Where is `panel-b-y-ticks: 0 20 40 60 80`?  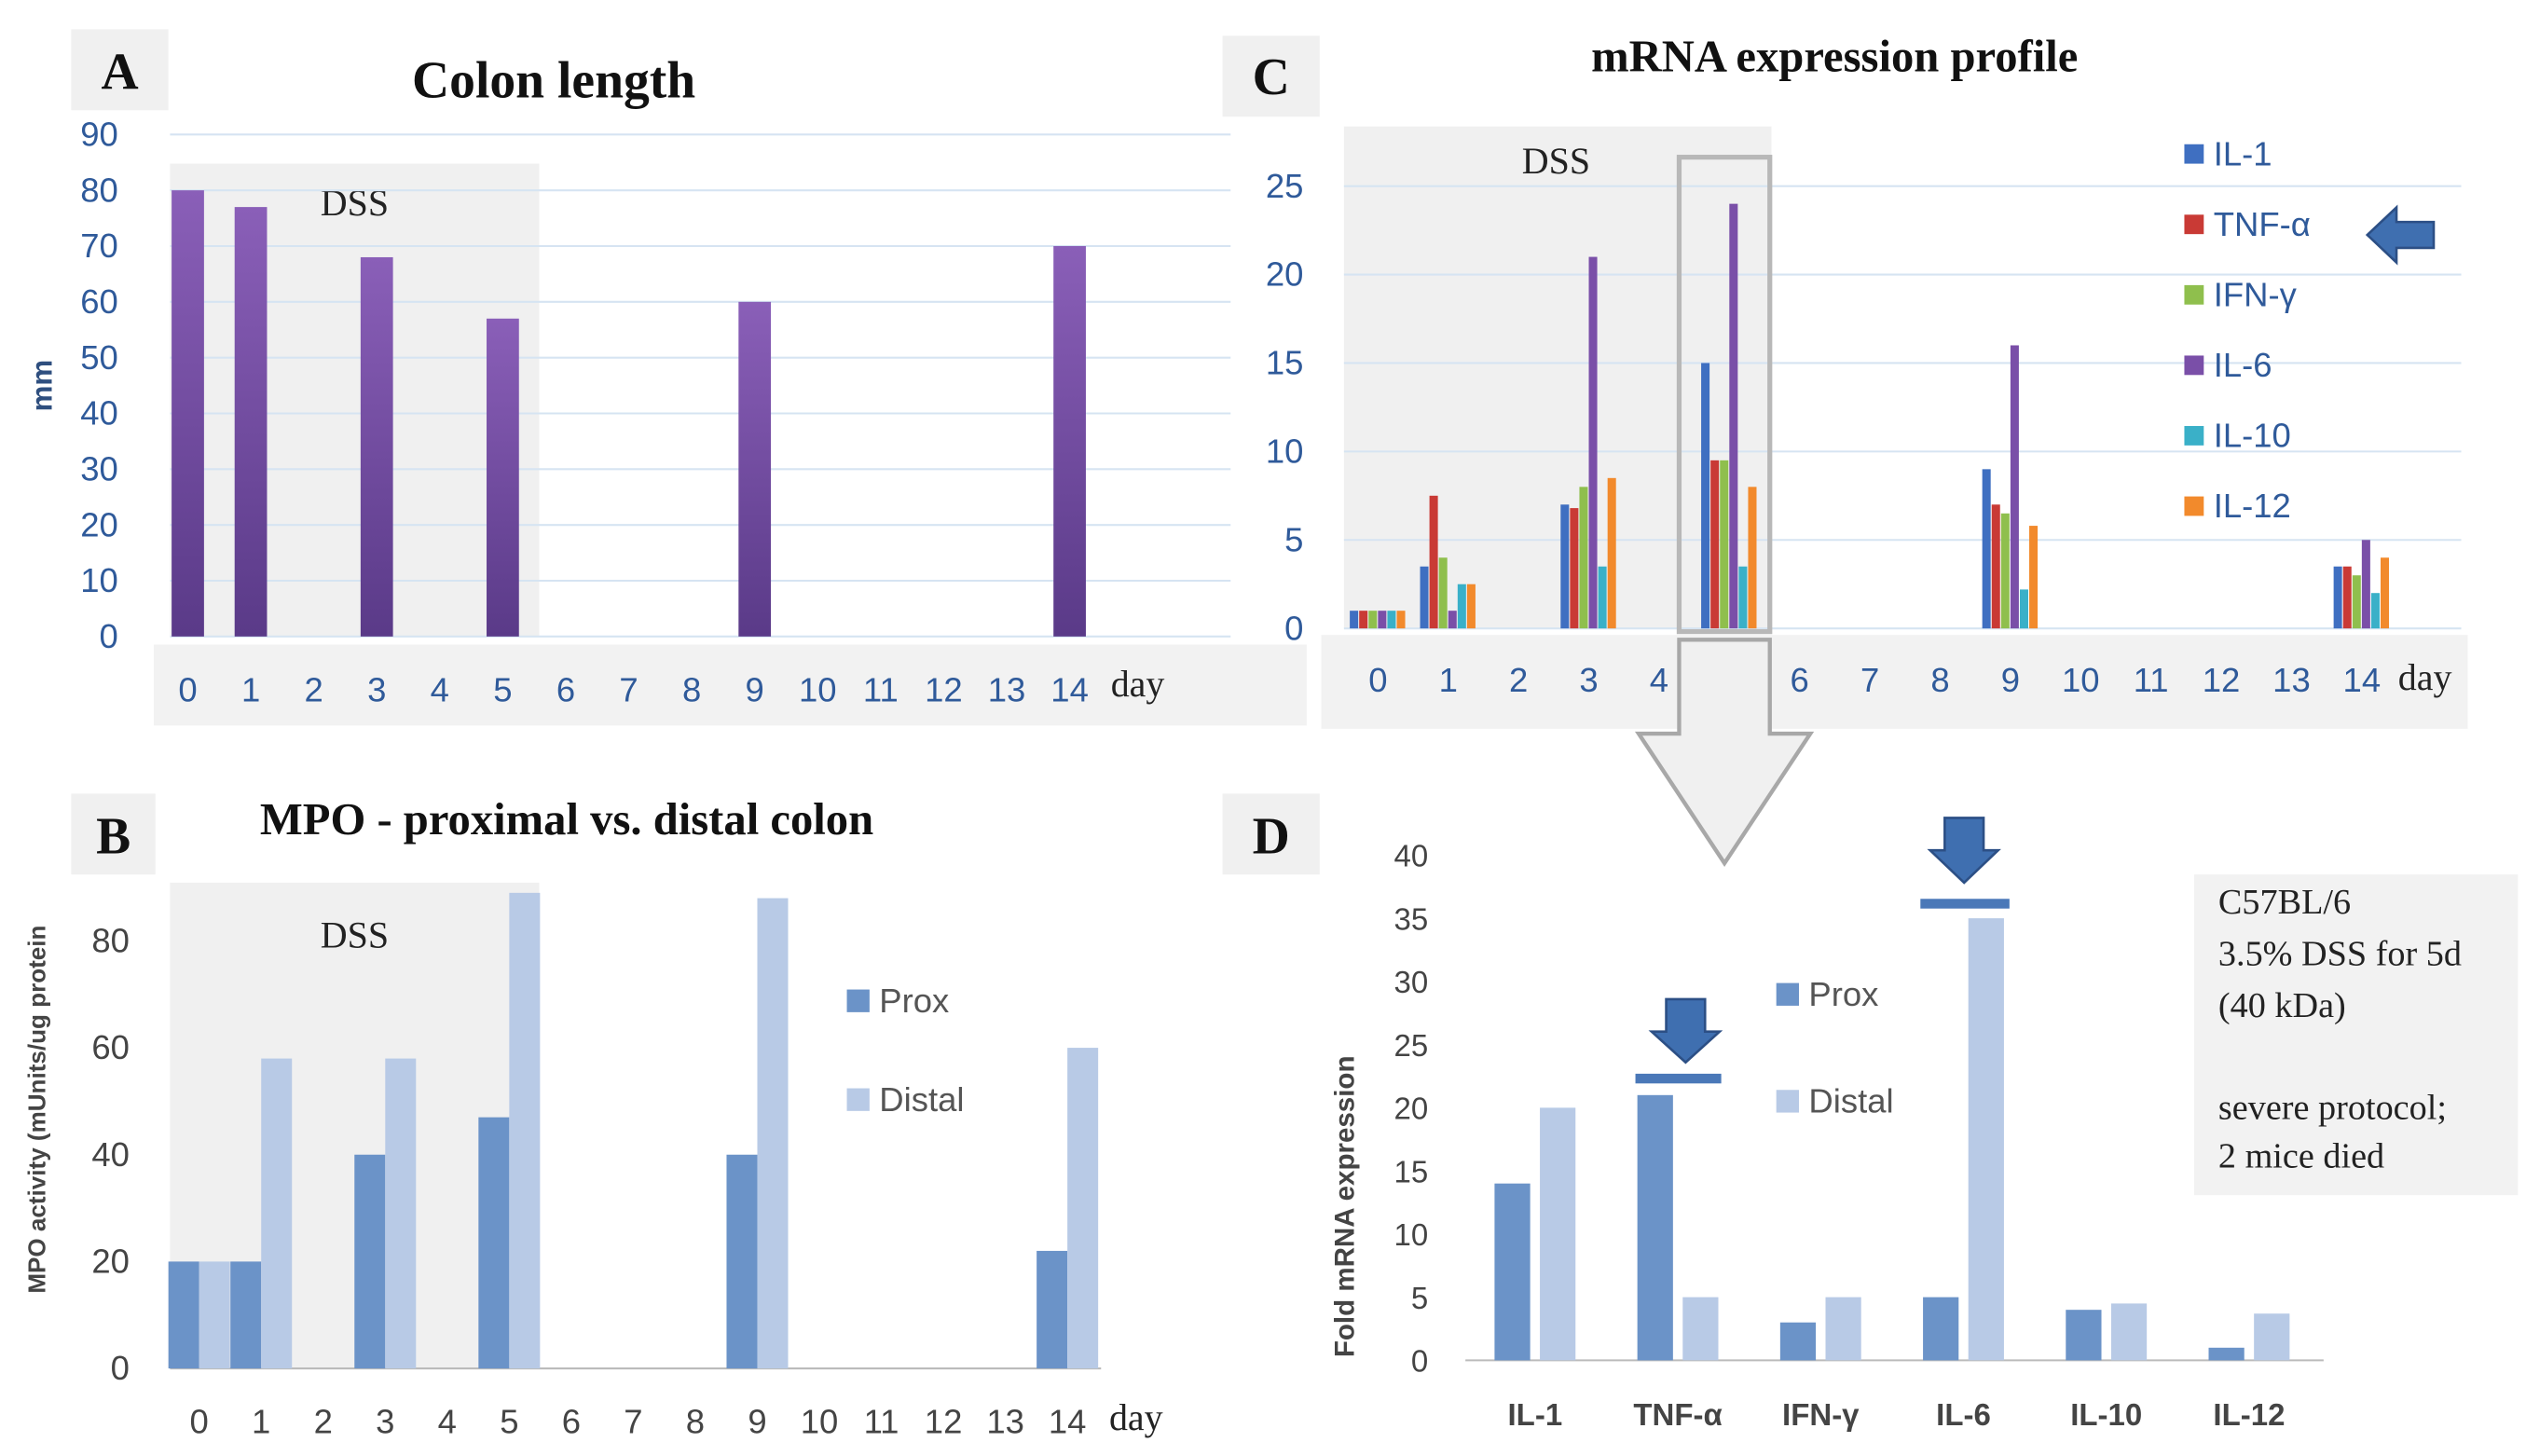
panel-b-y-ticks: 0 20 40 60 80 is located at coordinates (111, 1155).